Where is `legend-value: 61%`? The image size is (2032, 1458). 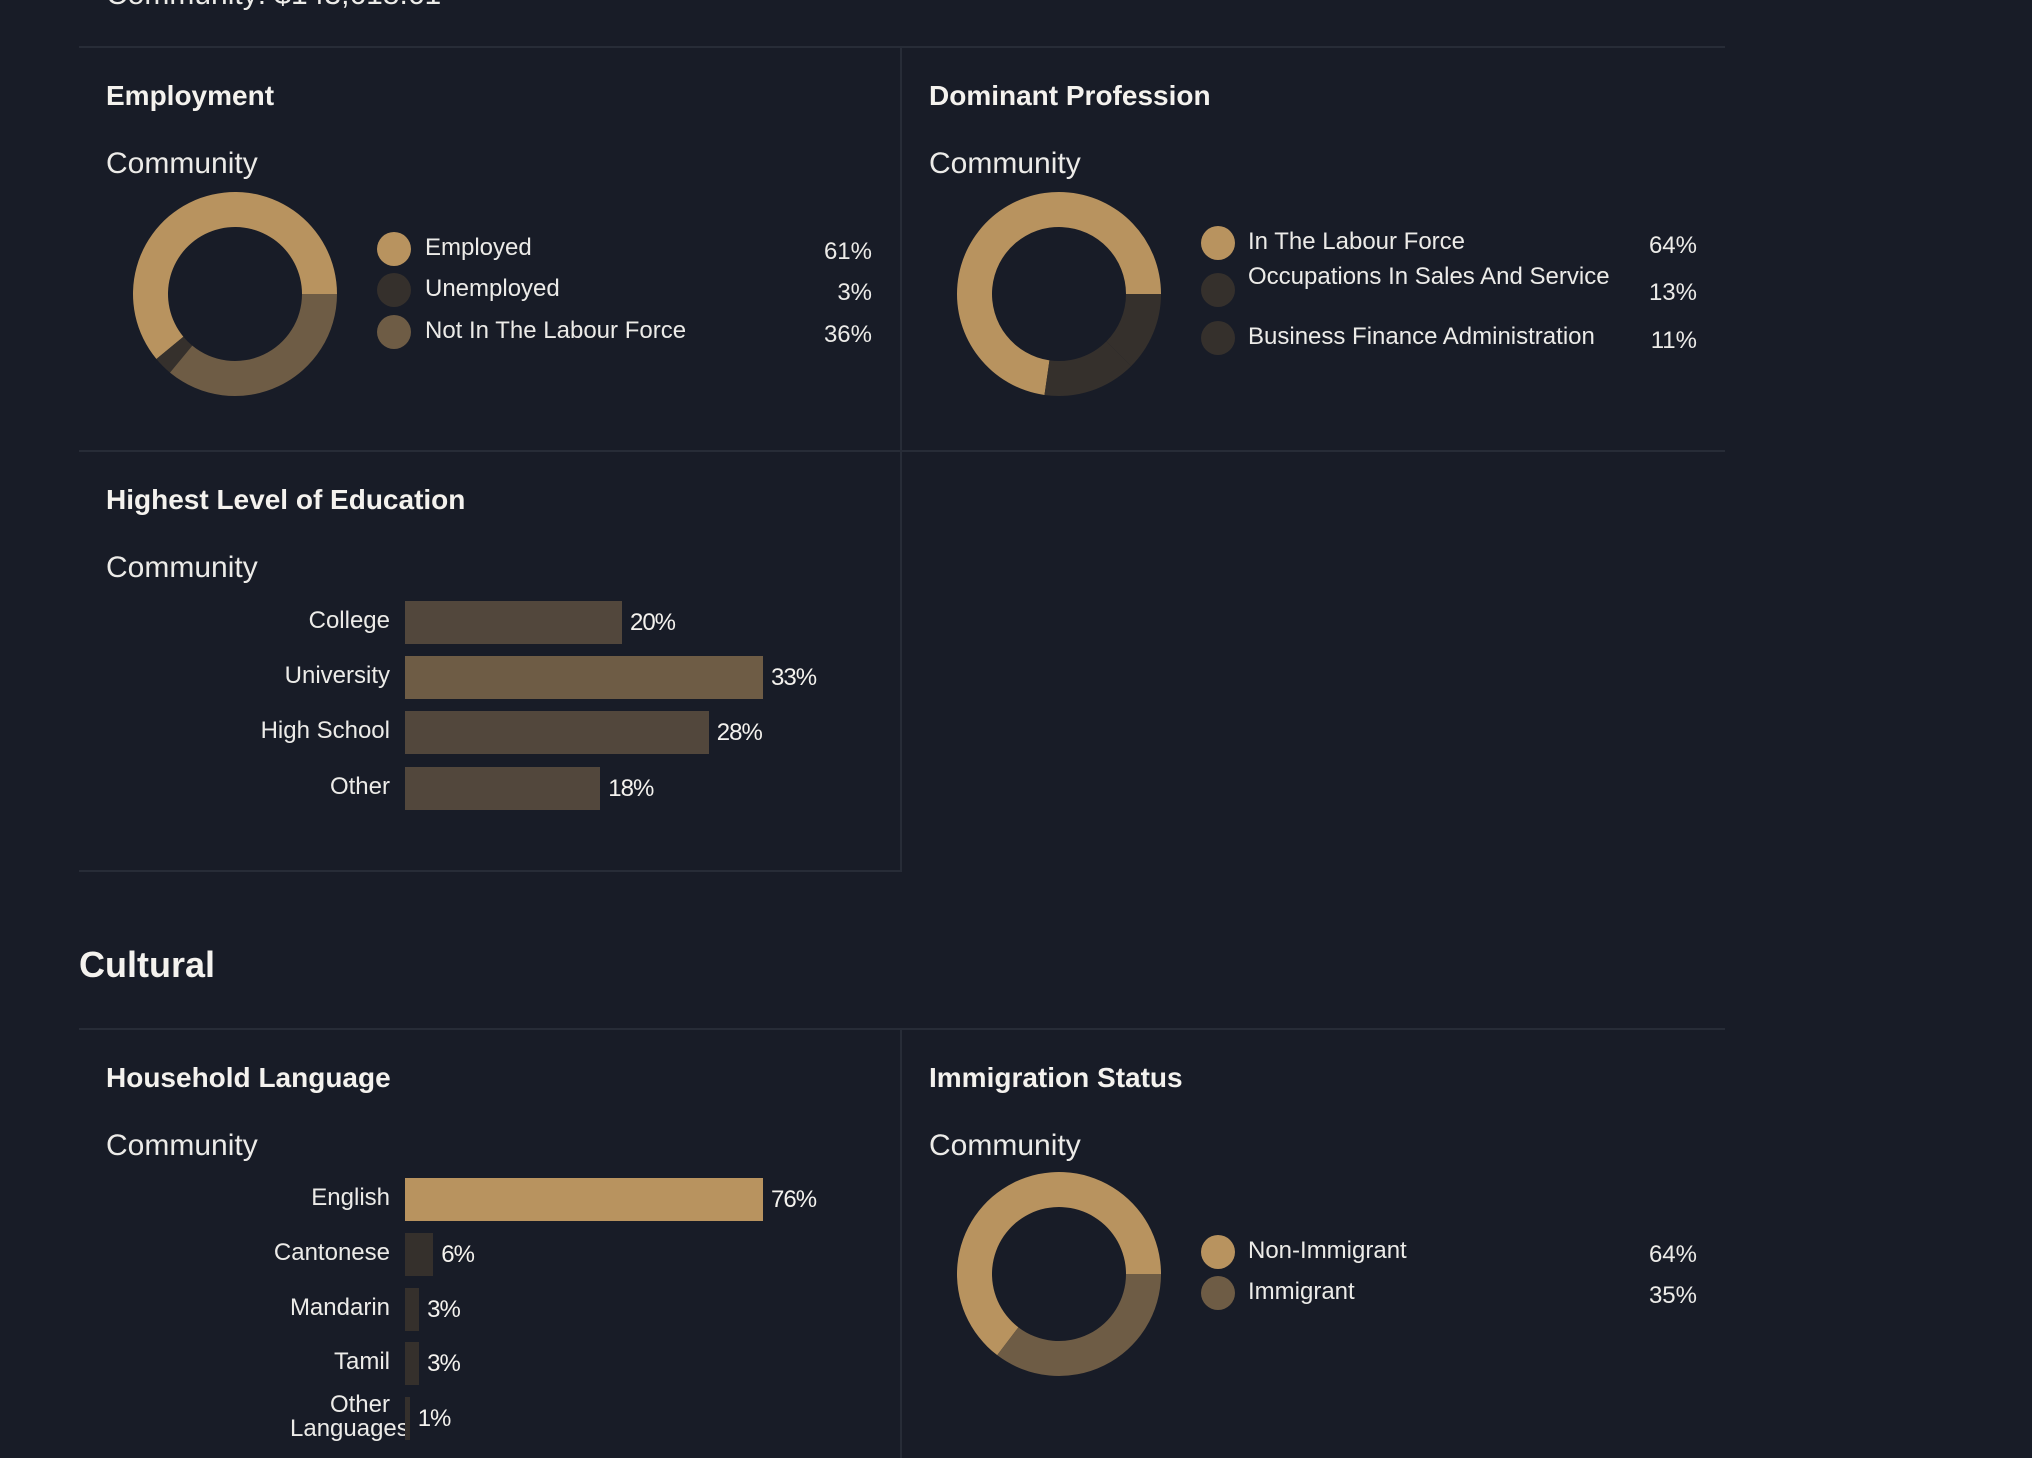 legend-value: 61% is located at coordinates (847, 251).